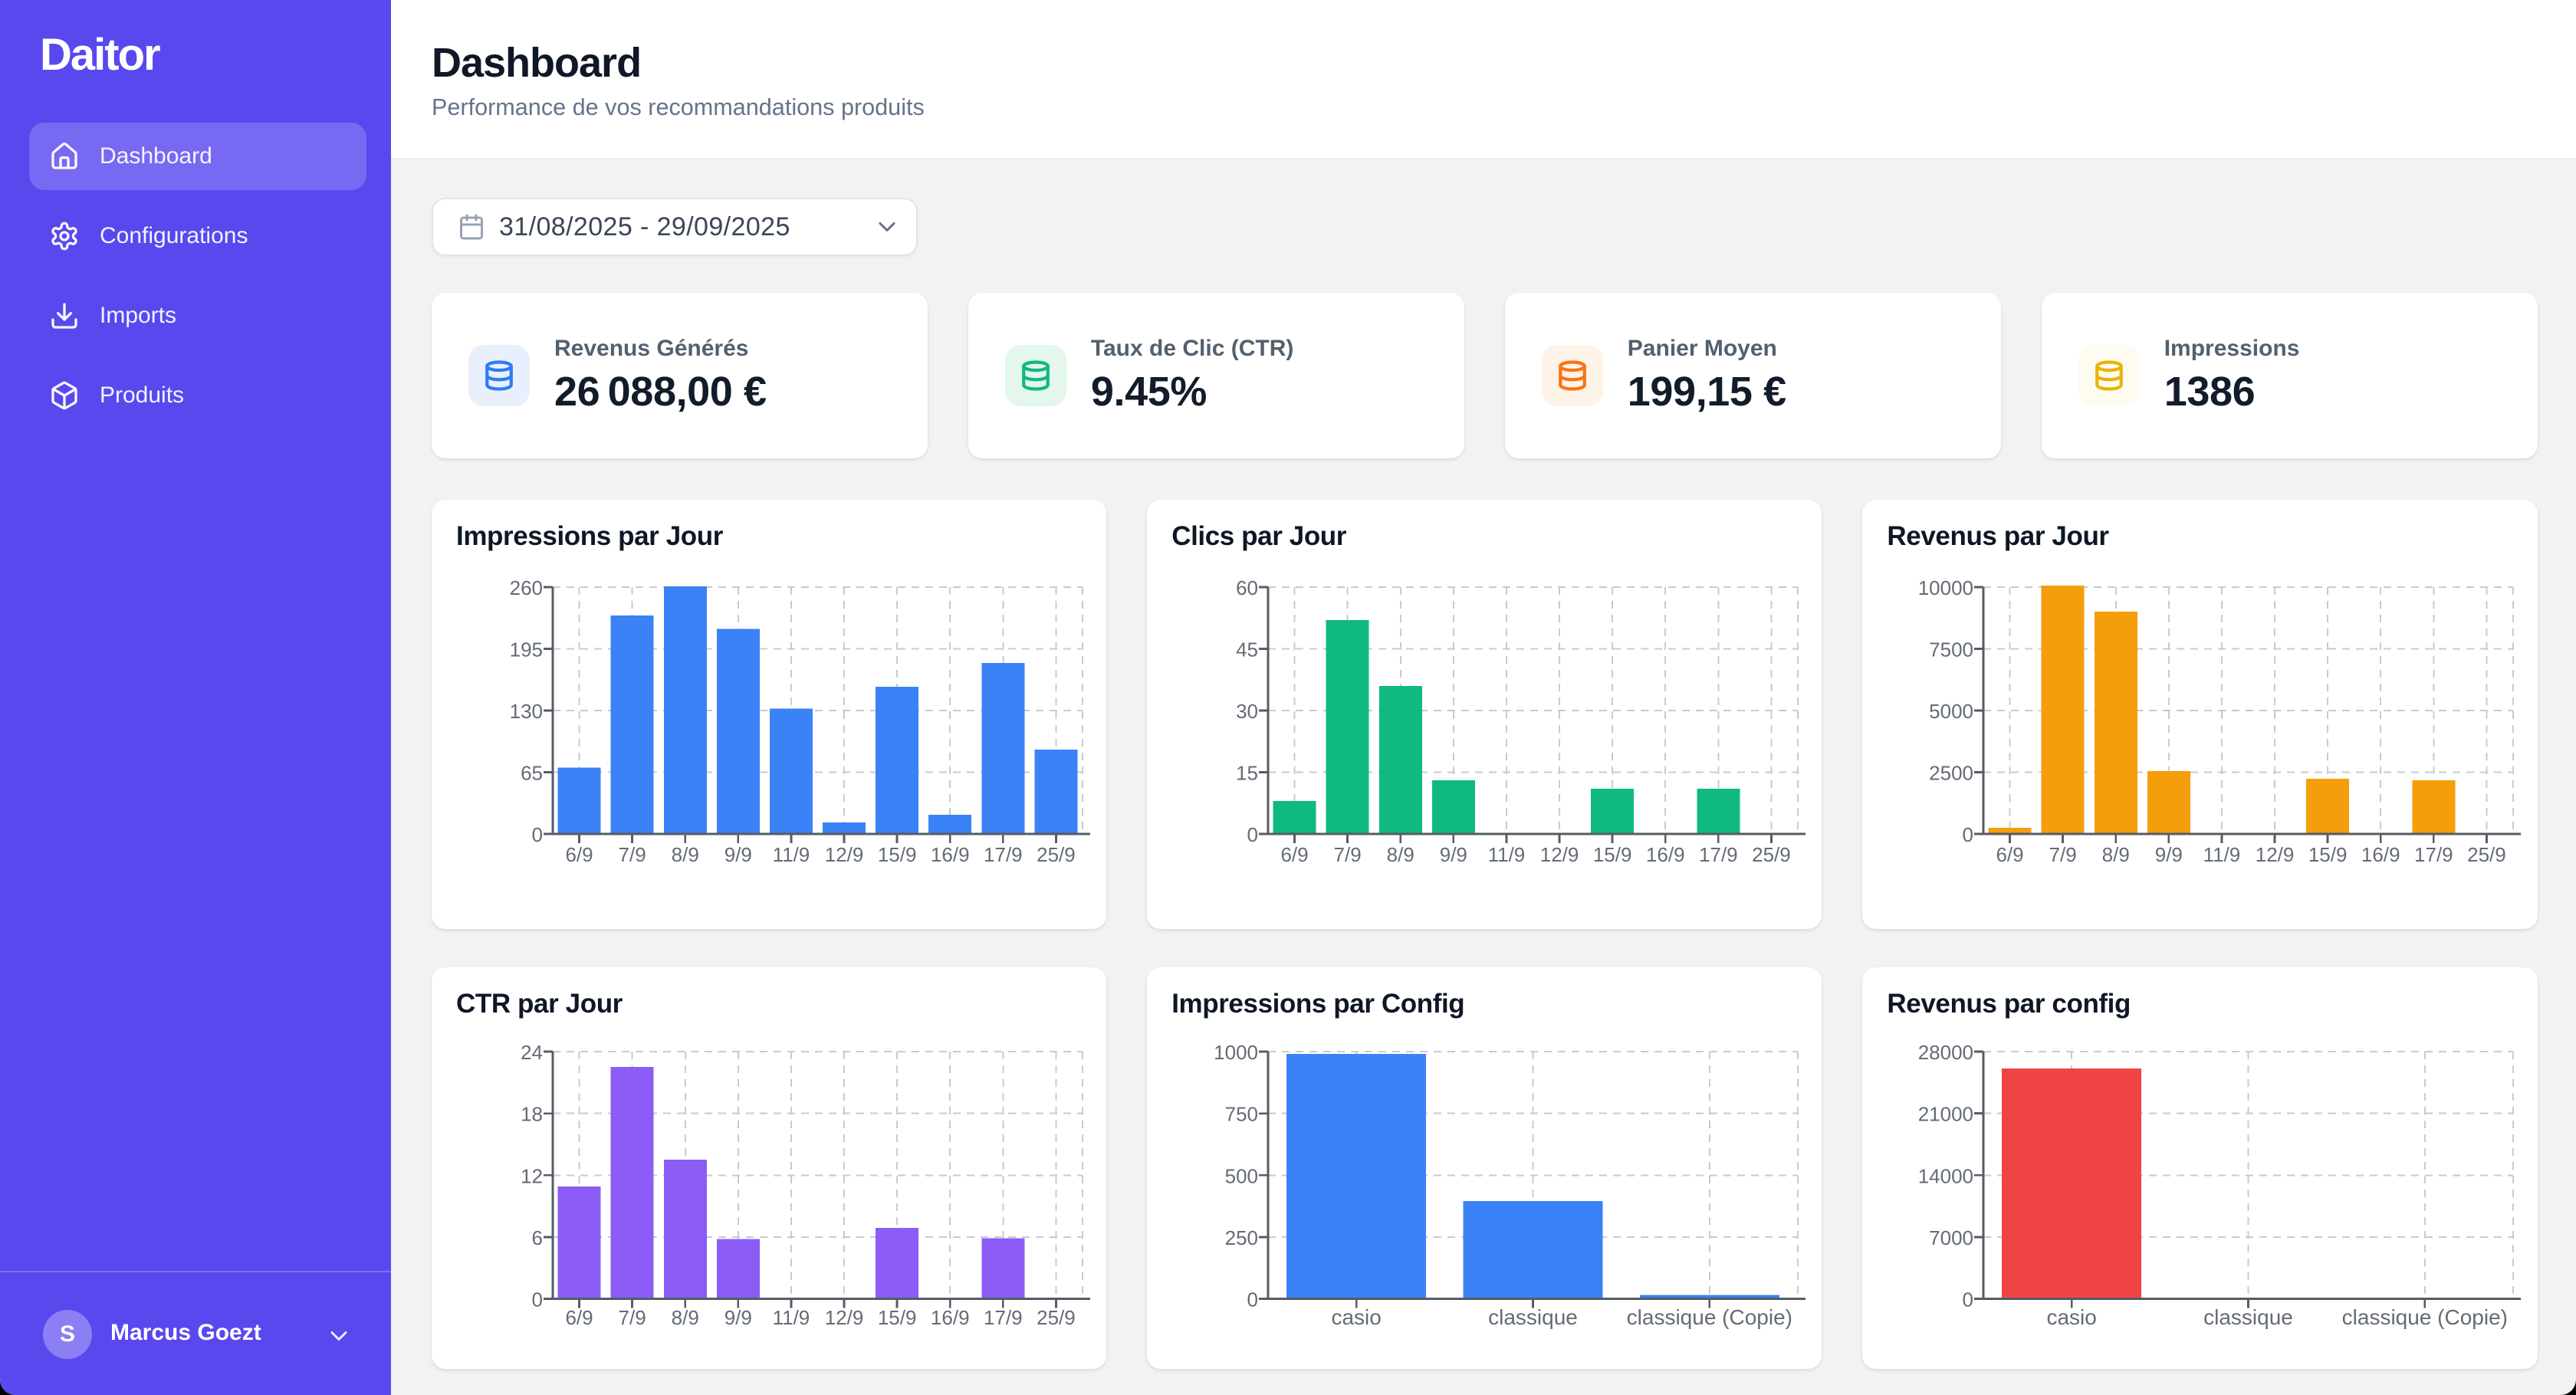 This screenshot has height=1395, width=2576. I want to click on svg-text: 130, so click(526, 712).